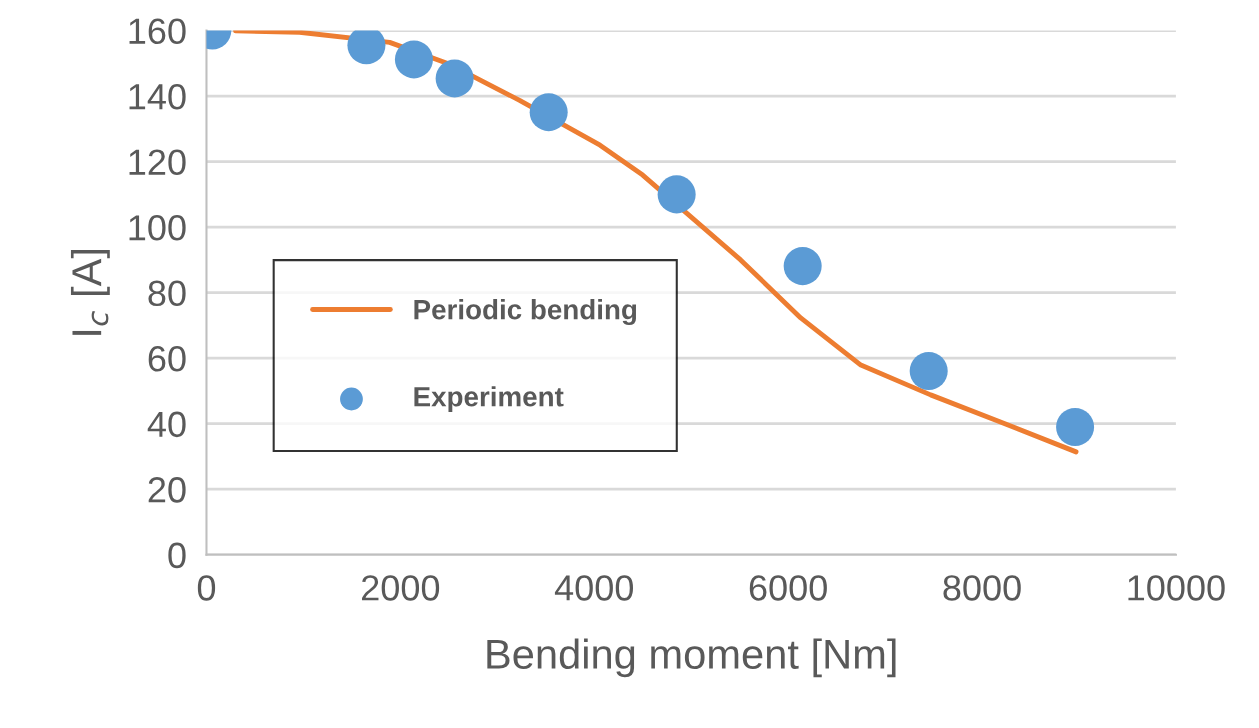 The width and height of the screenshot is (1259, 728). What do you see at coordinates (177, 555) in the screenshot?
I see `y-tick-label: 0` at bounding box center [177, 555].